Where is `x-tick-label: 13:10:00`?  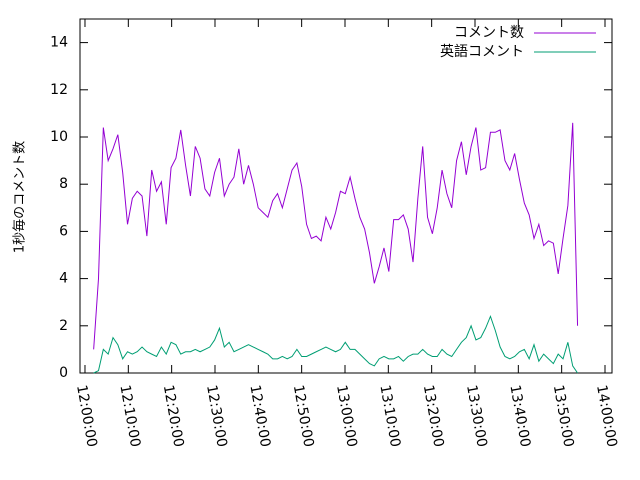 x-tick-label: 13:10:00 is located at coordinates (389, 416).